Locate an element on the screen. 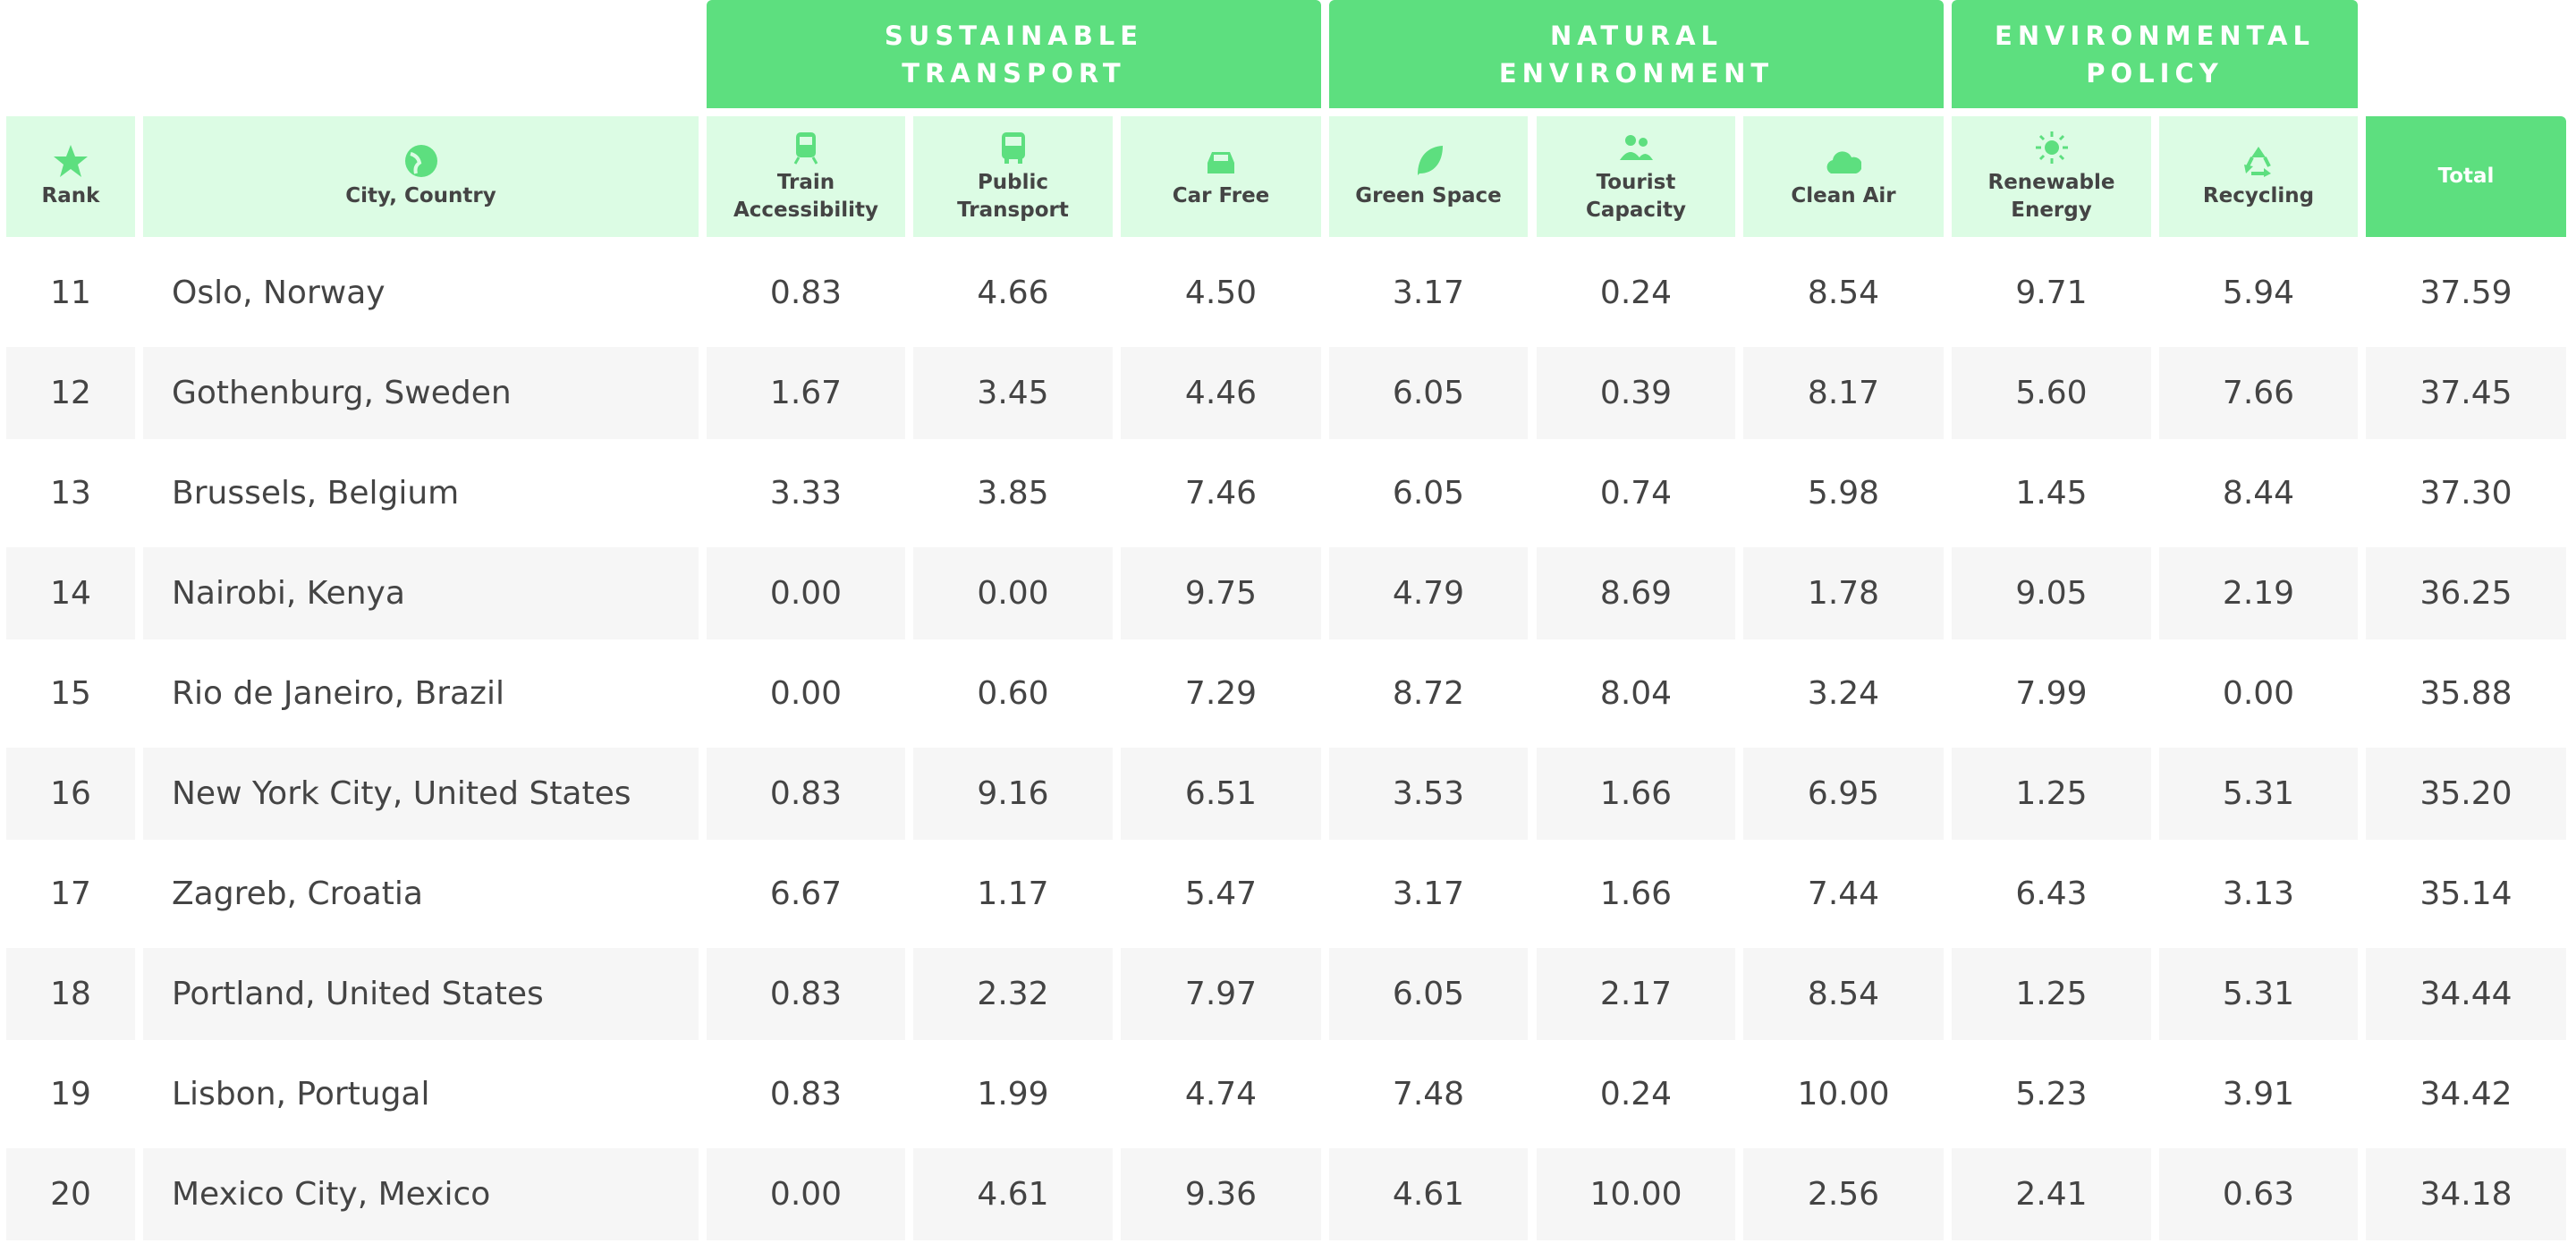 The width and height of the screenshot is (2576, 1252). label: 0.39 is located at coordinates (1636, 393).